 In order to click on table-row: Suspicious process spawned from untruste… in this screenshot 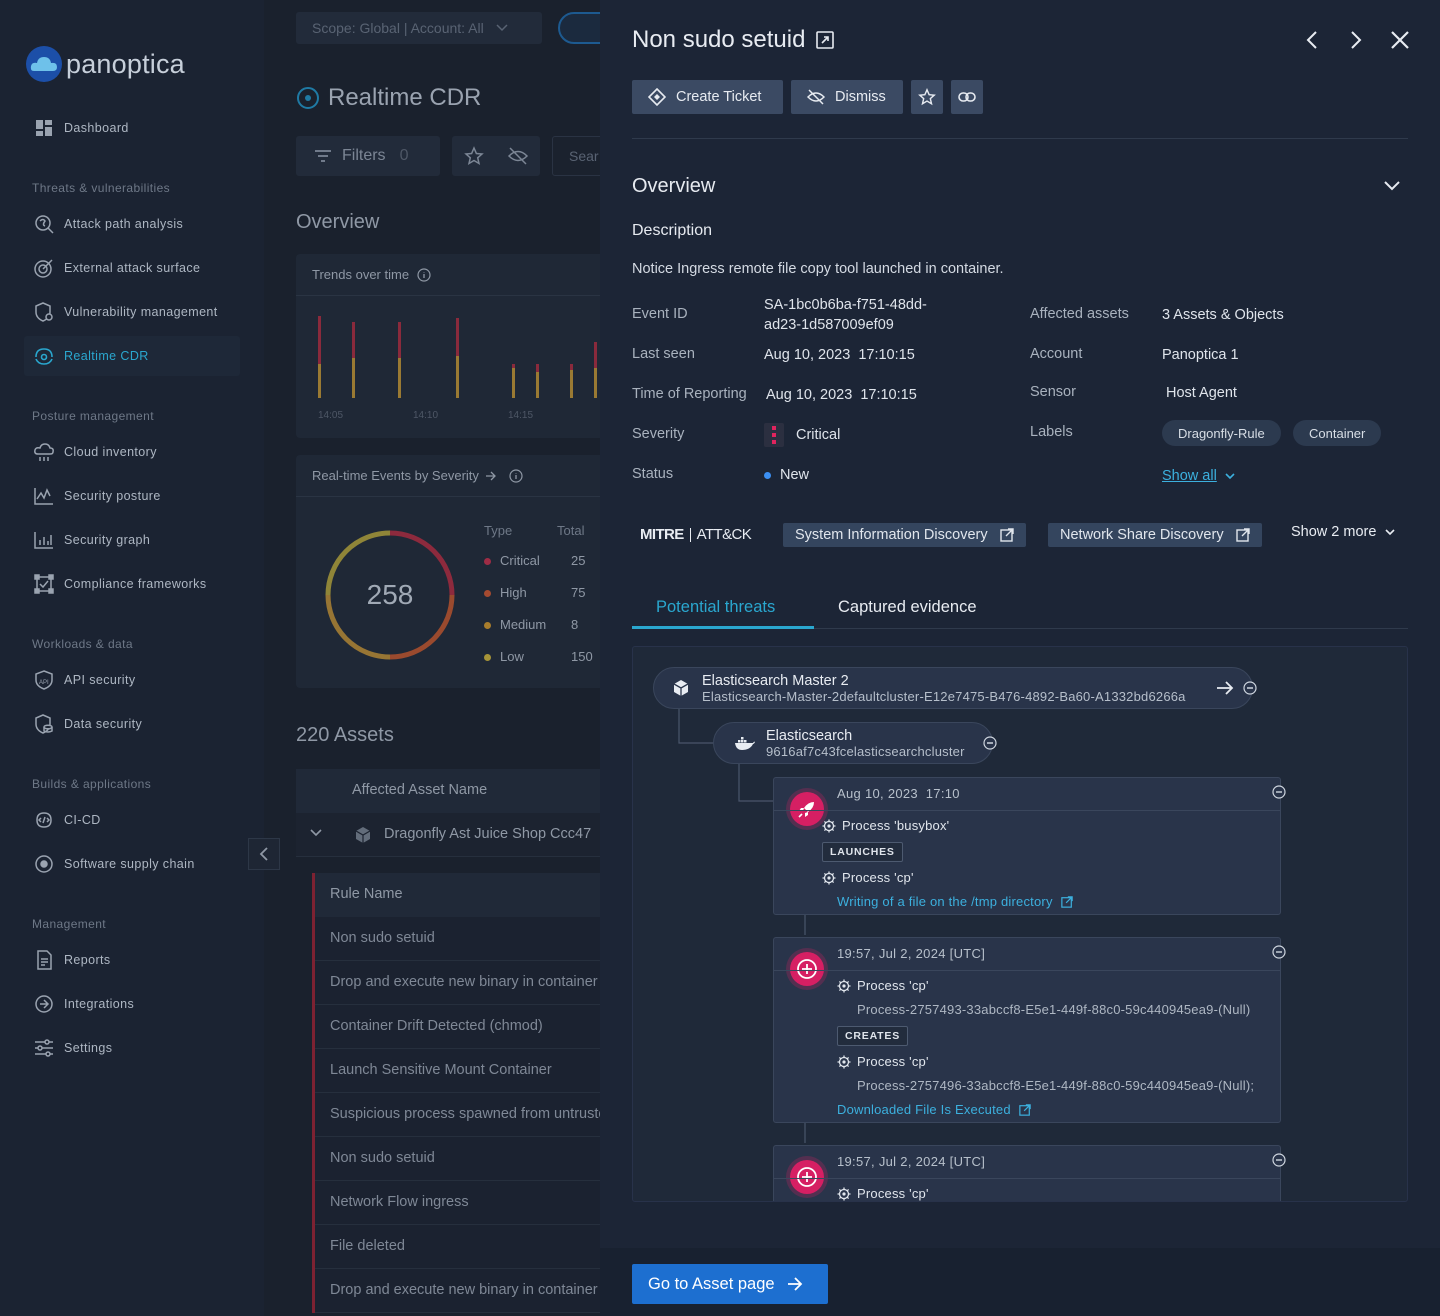, I will do `click(457, 1115)`.